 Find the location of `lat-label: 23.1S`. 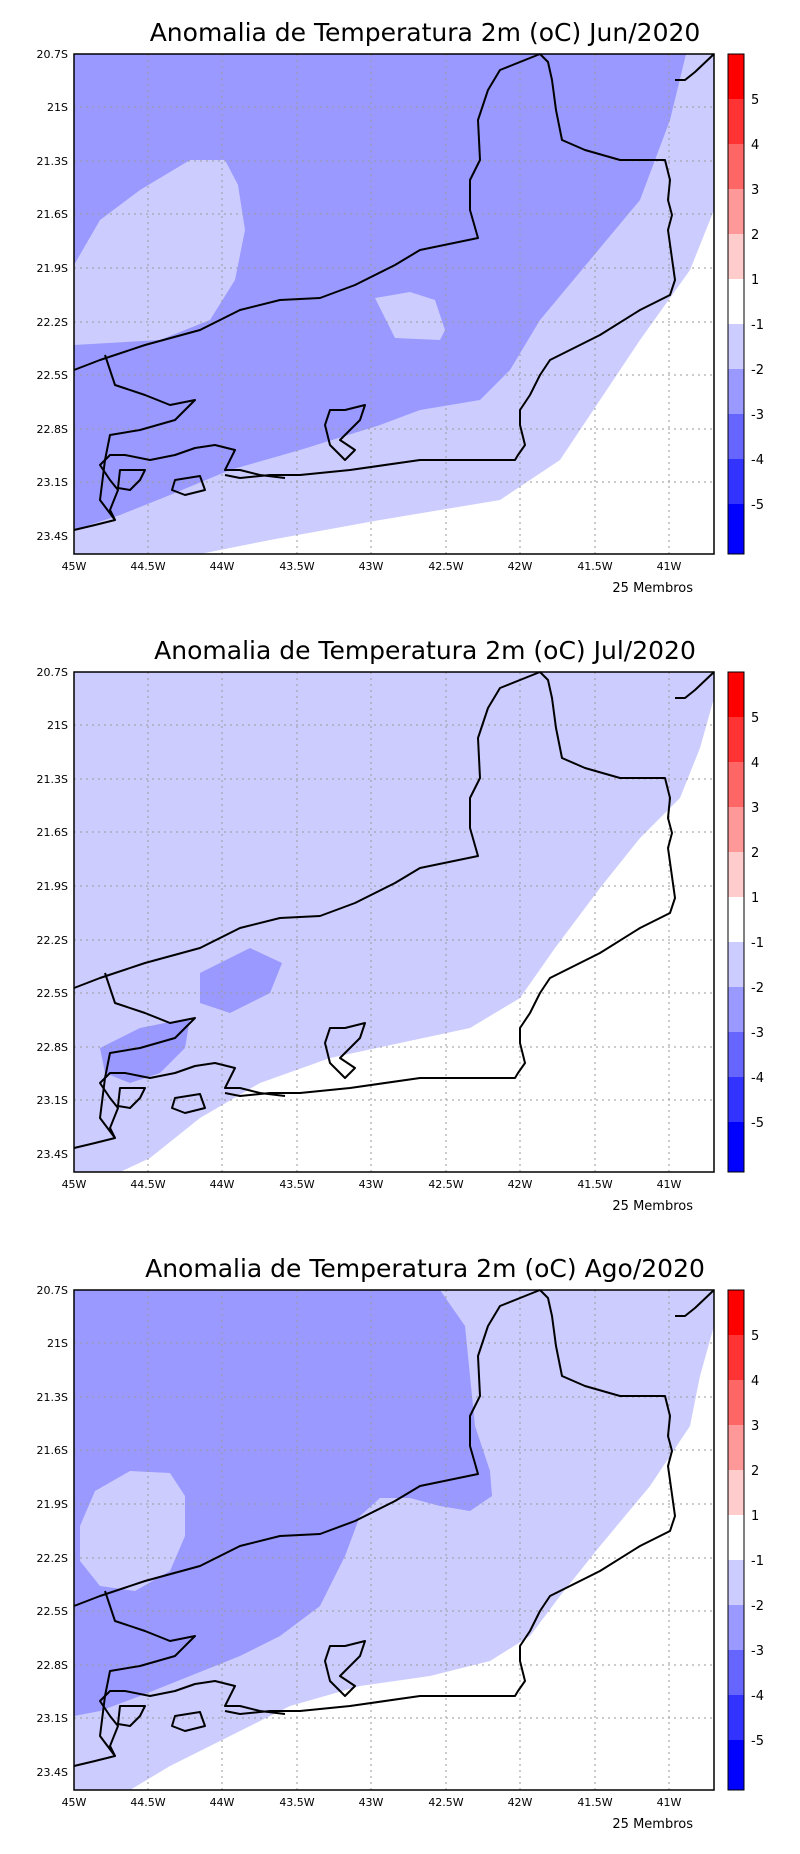

lat-label: 23.1S is located at coordinates (52, 1100).